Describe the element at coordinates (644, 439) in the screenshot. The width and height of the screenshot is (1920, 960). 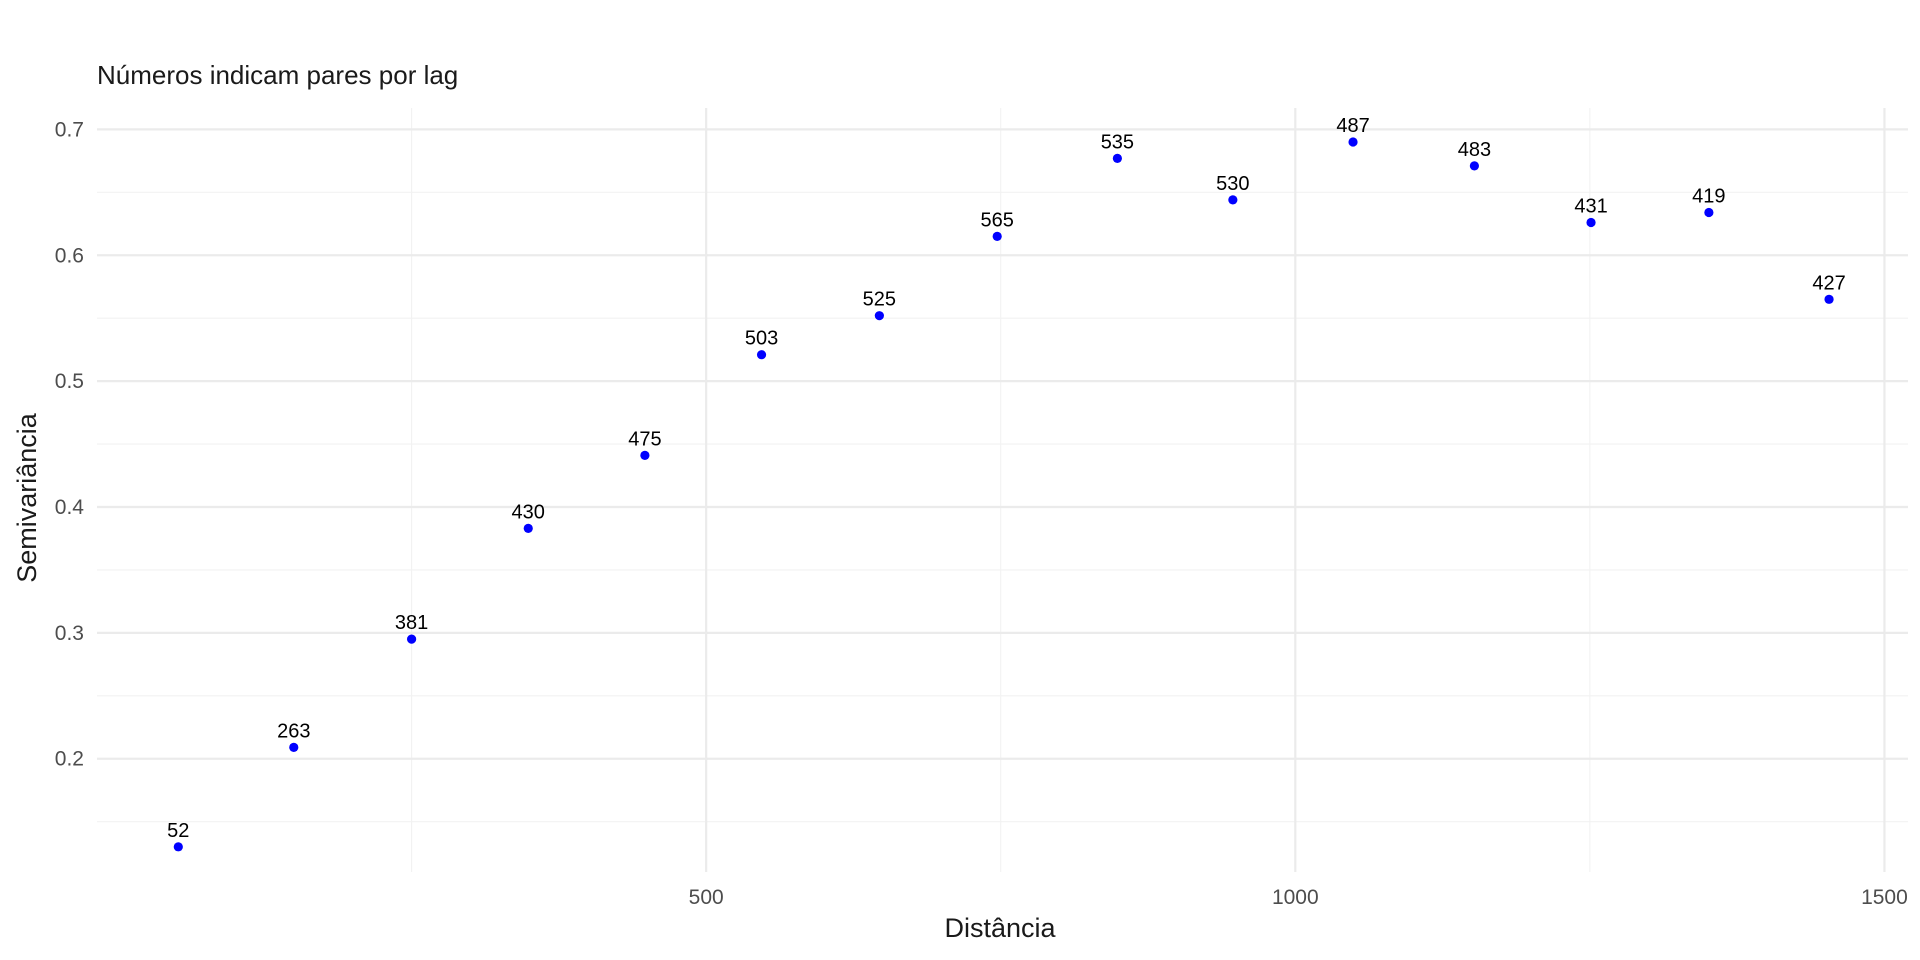
I see `point-label-4: 475` at that location.